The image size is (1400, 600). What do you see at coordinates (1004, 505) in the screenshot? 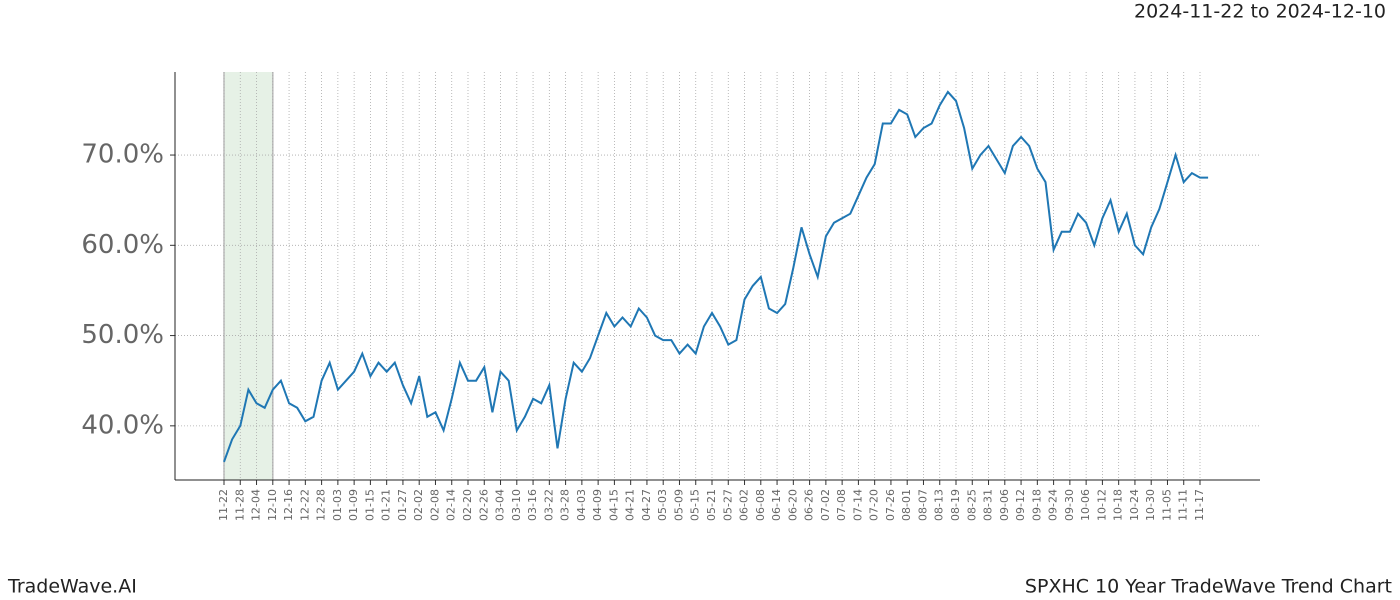
I see `x-tick-label: 09-06` at bounding box center [1004, 505].